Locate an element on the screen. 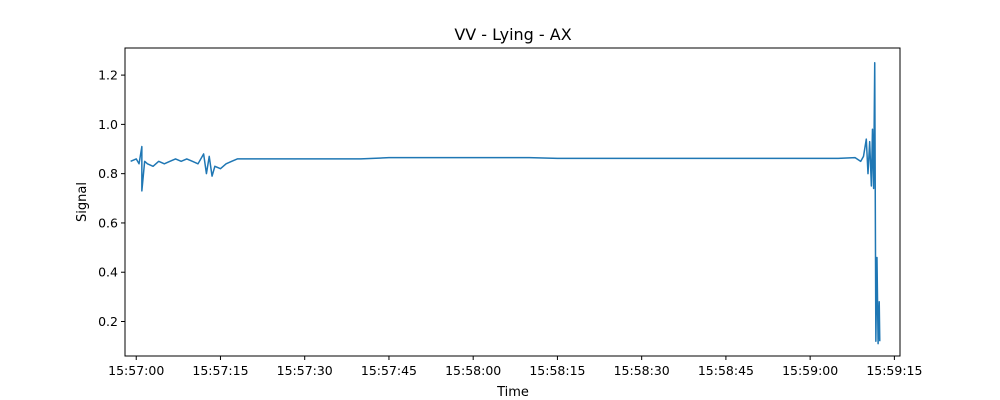  x-tick-label: 15:57:15 is located at coordinates (220, 370).